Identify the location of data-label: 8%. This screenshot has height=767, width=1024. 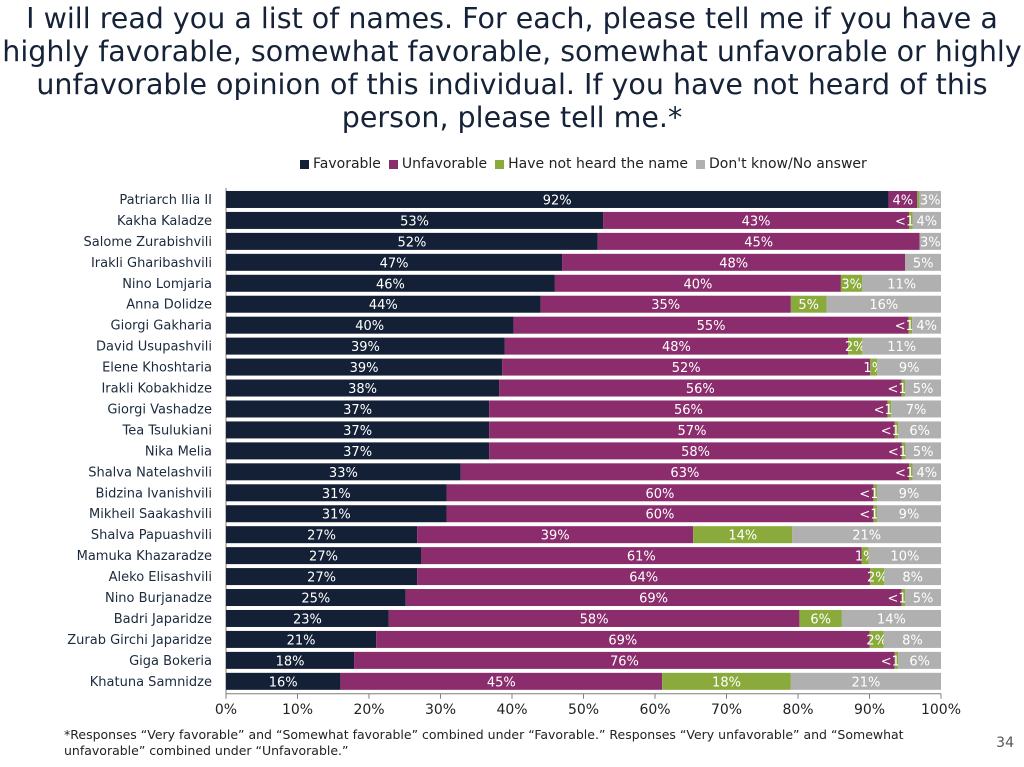
(912, 578).